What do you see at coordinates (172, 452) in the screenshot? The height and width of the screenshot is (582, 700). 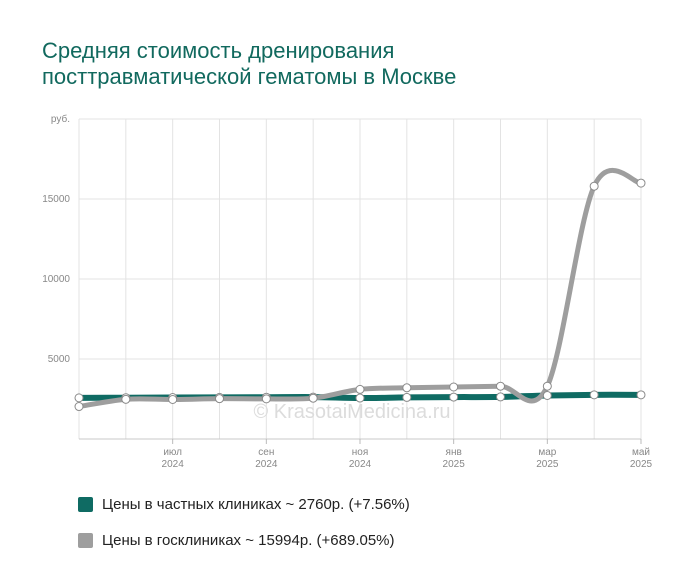 I see `x-tick-label-month: июл` at bounding box center [172, 452].